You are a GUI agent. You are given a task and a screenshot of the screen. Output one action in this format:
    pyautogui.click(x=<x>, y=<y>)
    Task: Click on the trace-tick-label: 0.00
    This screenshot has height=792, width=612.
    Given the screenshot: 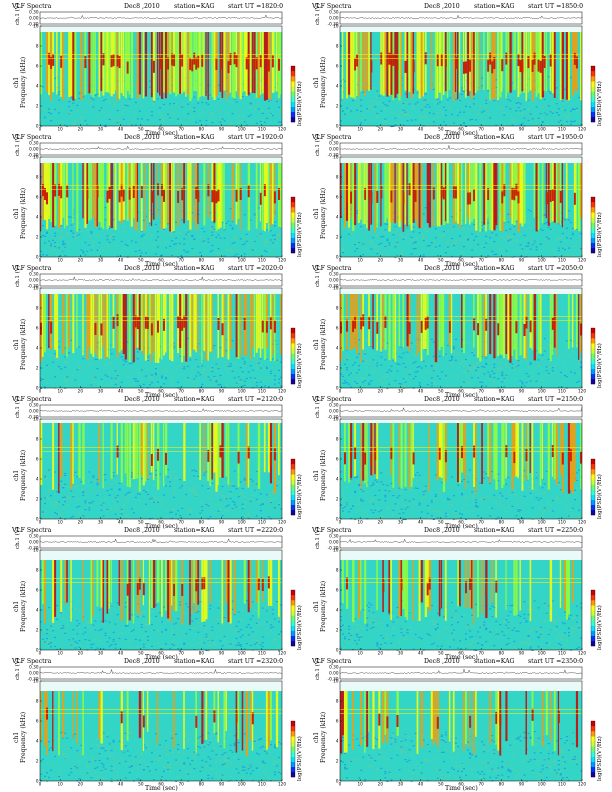 What is the action you would take?
    pyautogui.click(x=34, y=148)
    